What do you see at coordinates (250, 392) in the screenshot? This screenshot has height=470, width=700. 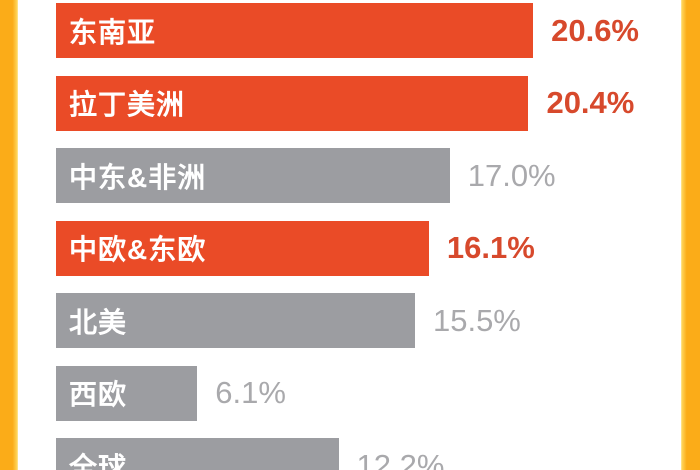 I see `bar-value-label: 6.1%` at bounding box center [250, 392].